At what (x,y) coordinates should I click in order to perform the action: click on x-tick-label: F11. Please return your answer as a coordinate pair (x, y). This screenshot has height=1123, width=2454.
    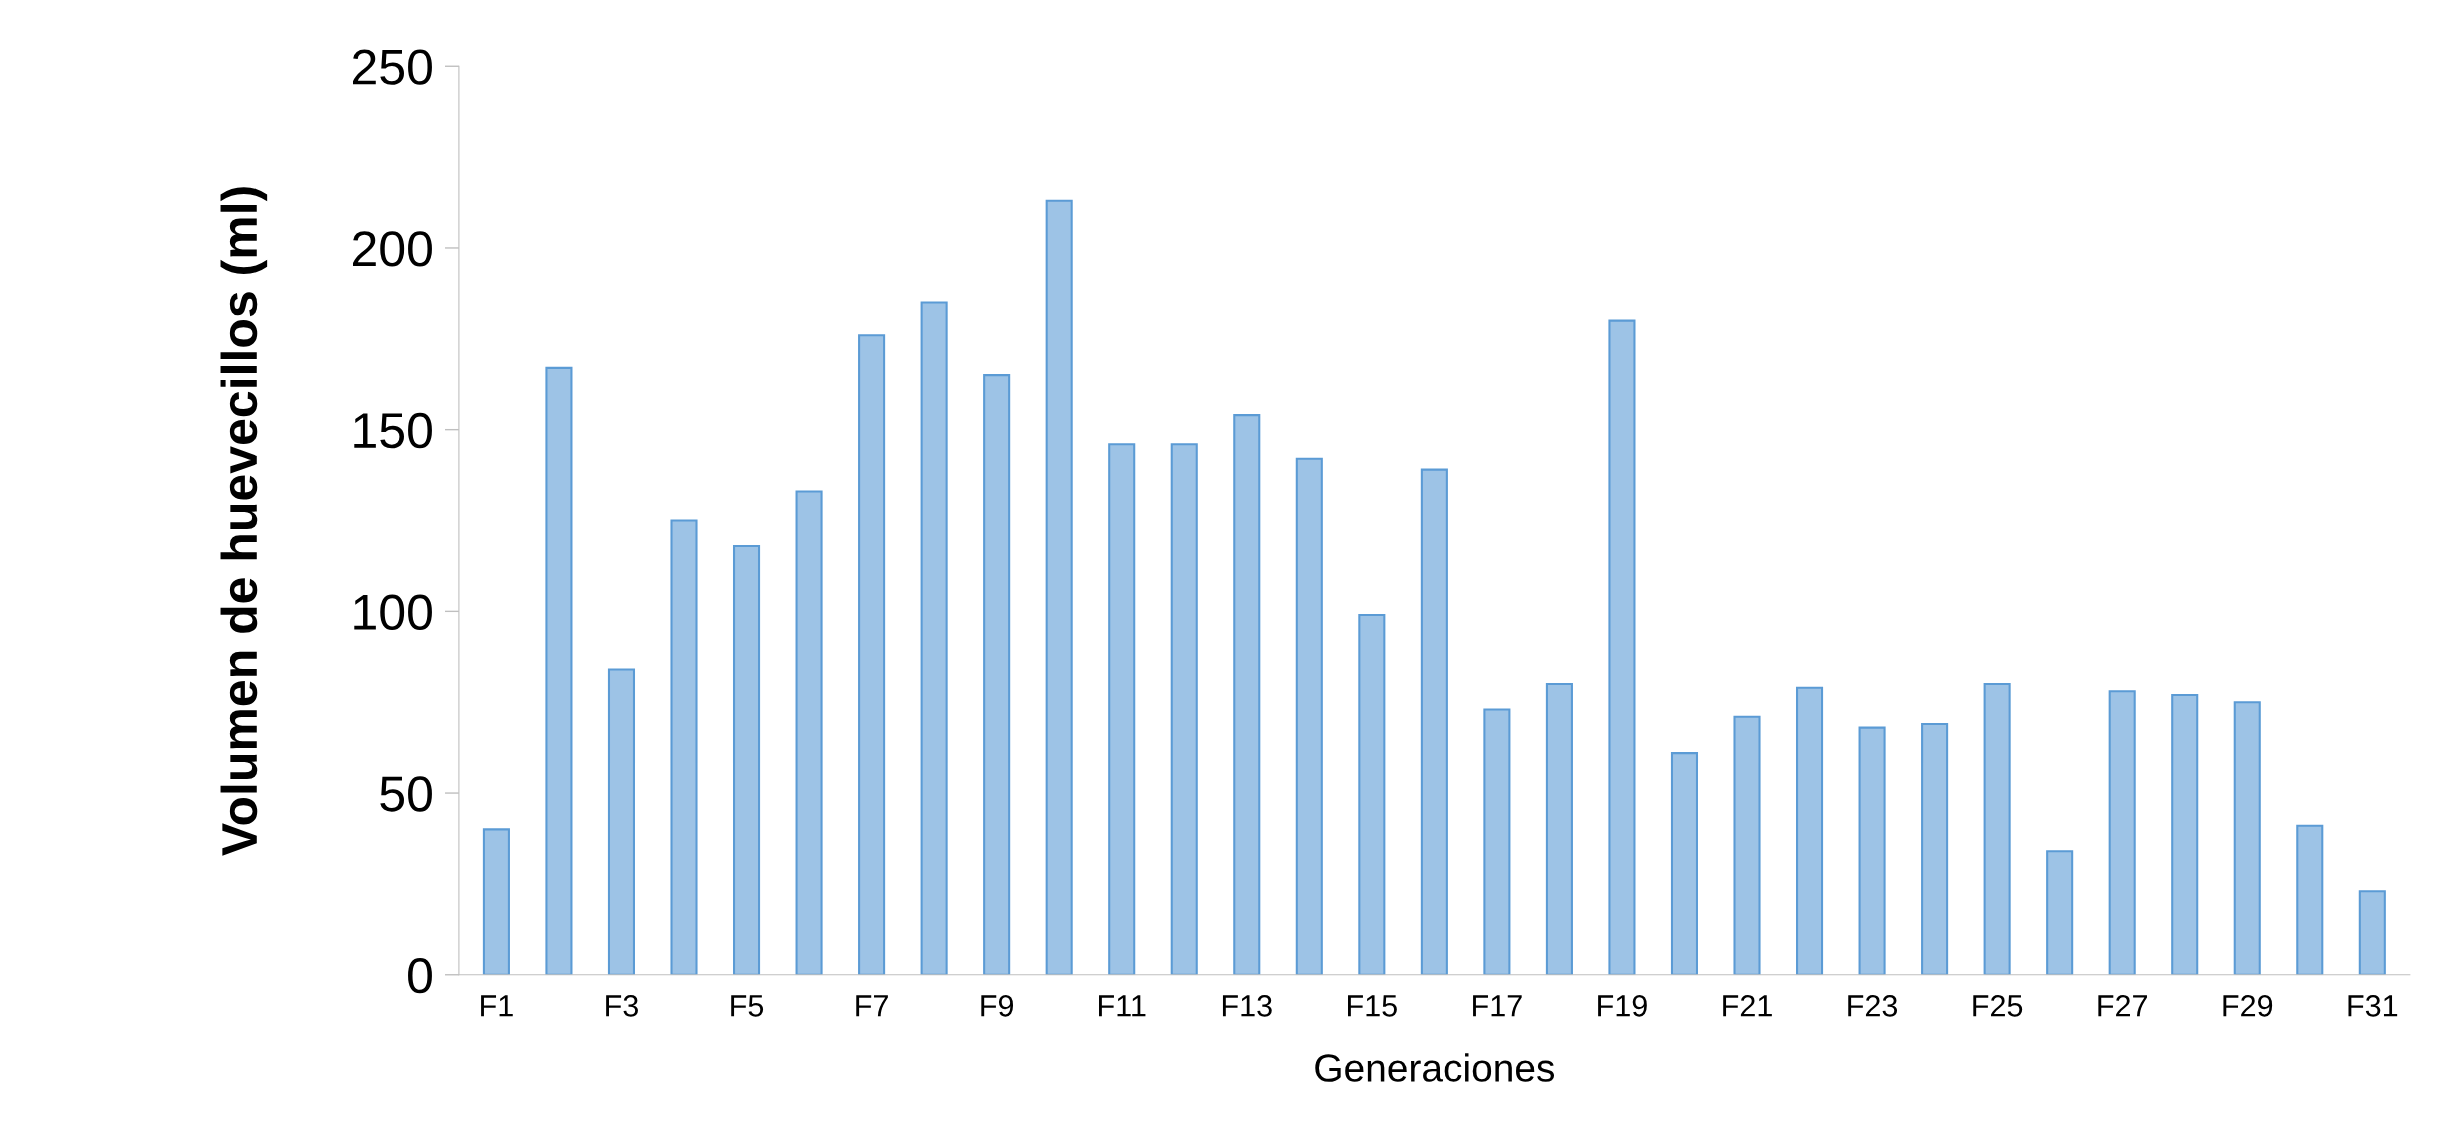
    Looking at the image, I should click on (1122, 1006).